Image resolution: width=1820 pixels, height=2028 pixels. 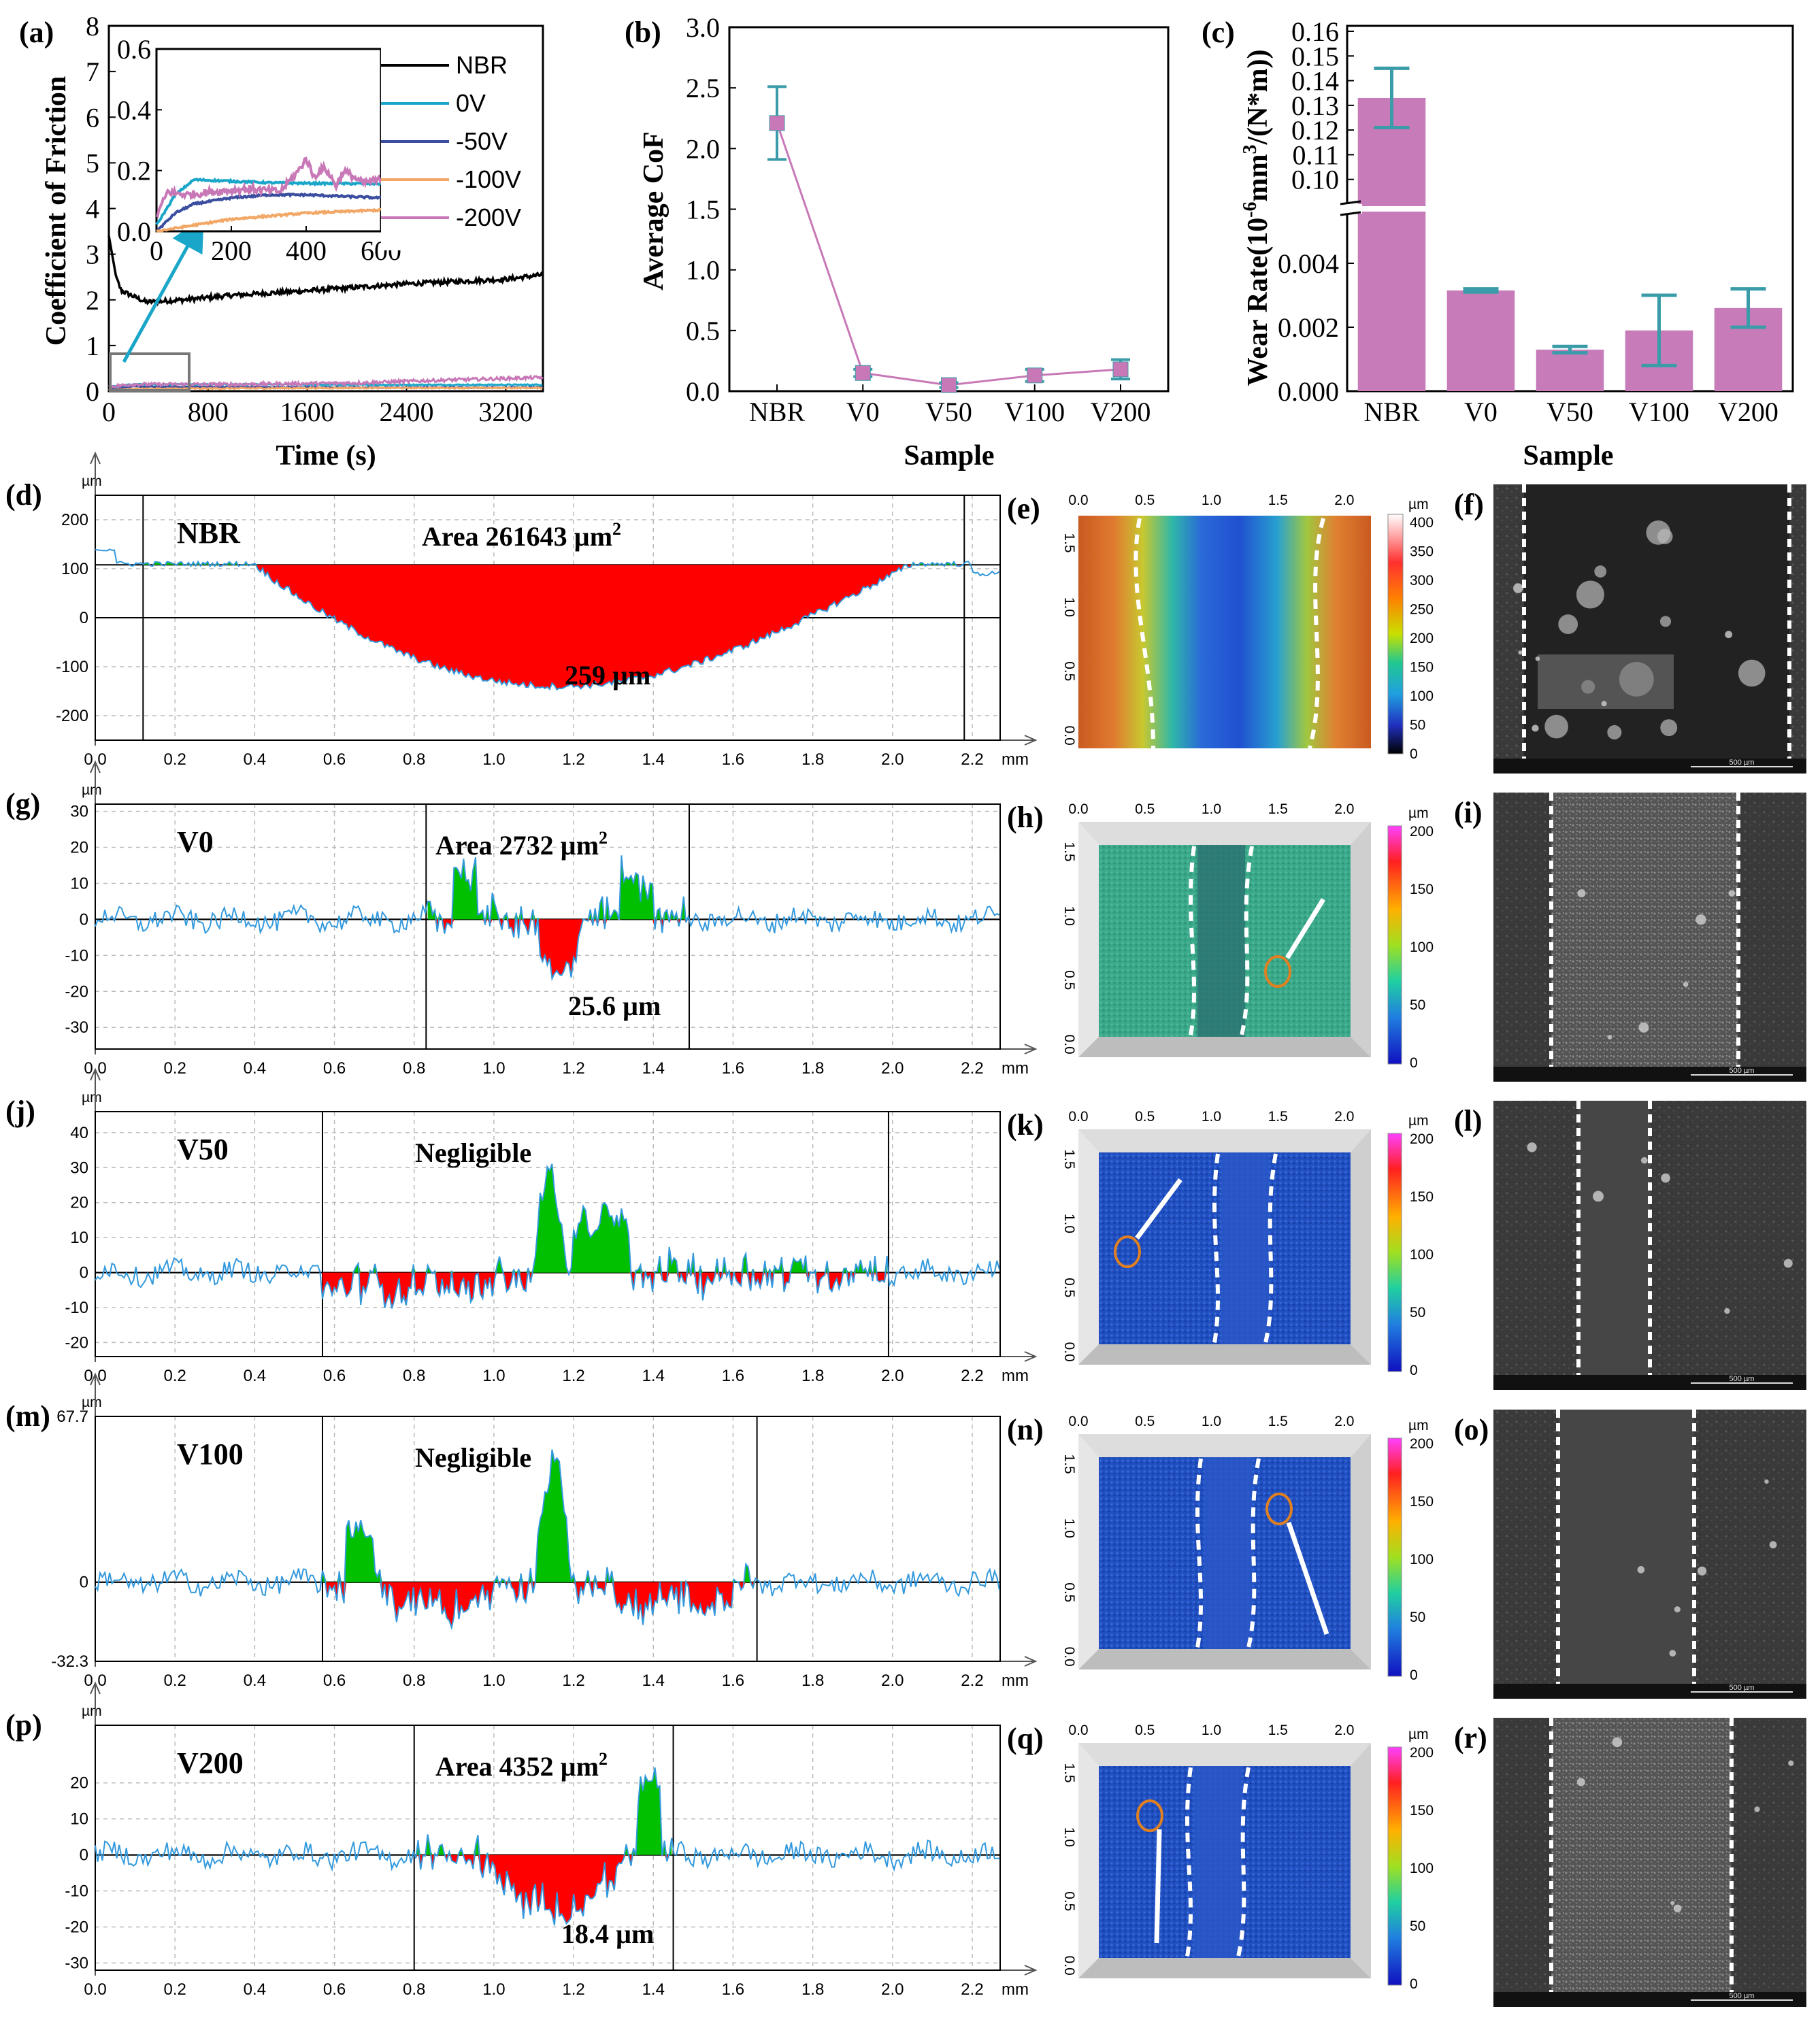 I want to click on panel-label: (r), so click(x=1471, y=1738).